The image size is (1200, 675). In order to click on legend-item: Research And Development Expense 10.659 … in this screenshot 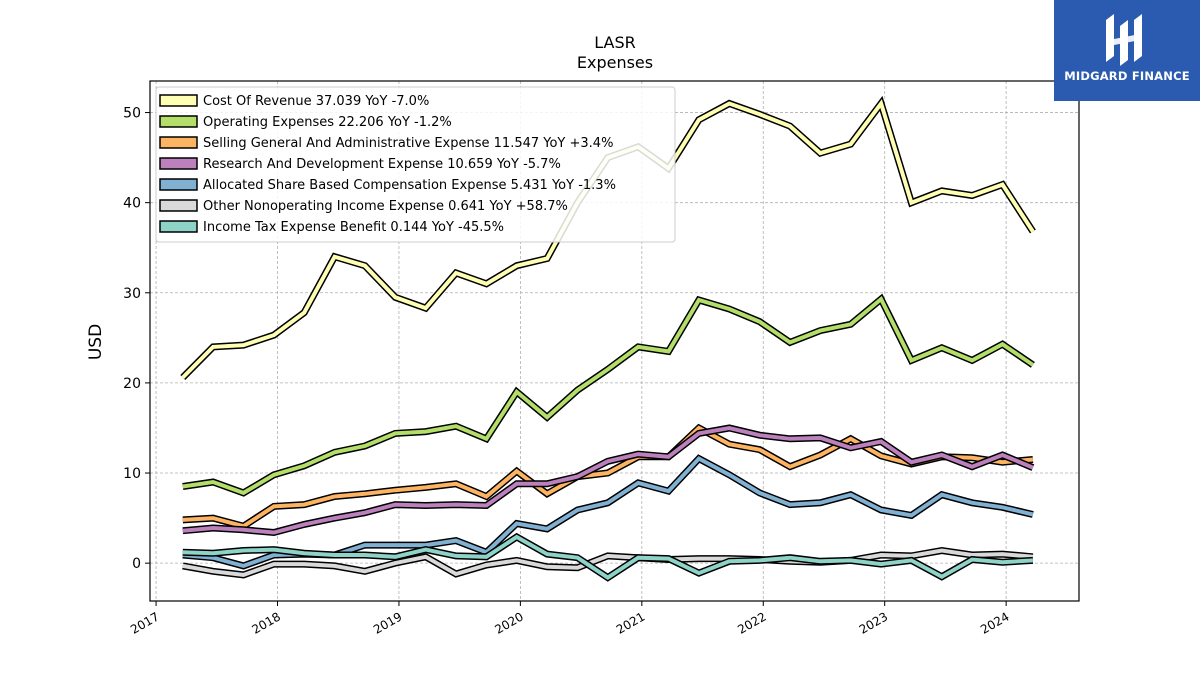, I will do `click(360, 164)`.